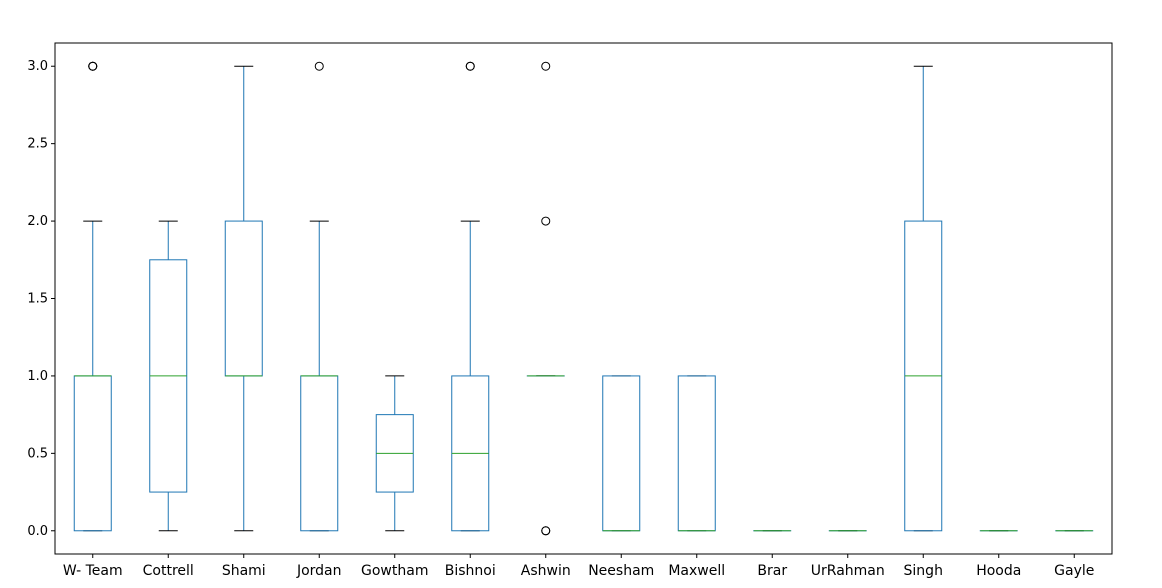 This screenshot has height=588, width=1162. I want to click on x-tick-label: Jordan, so click(319, 571).